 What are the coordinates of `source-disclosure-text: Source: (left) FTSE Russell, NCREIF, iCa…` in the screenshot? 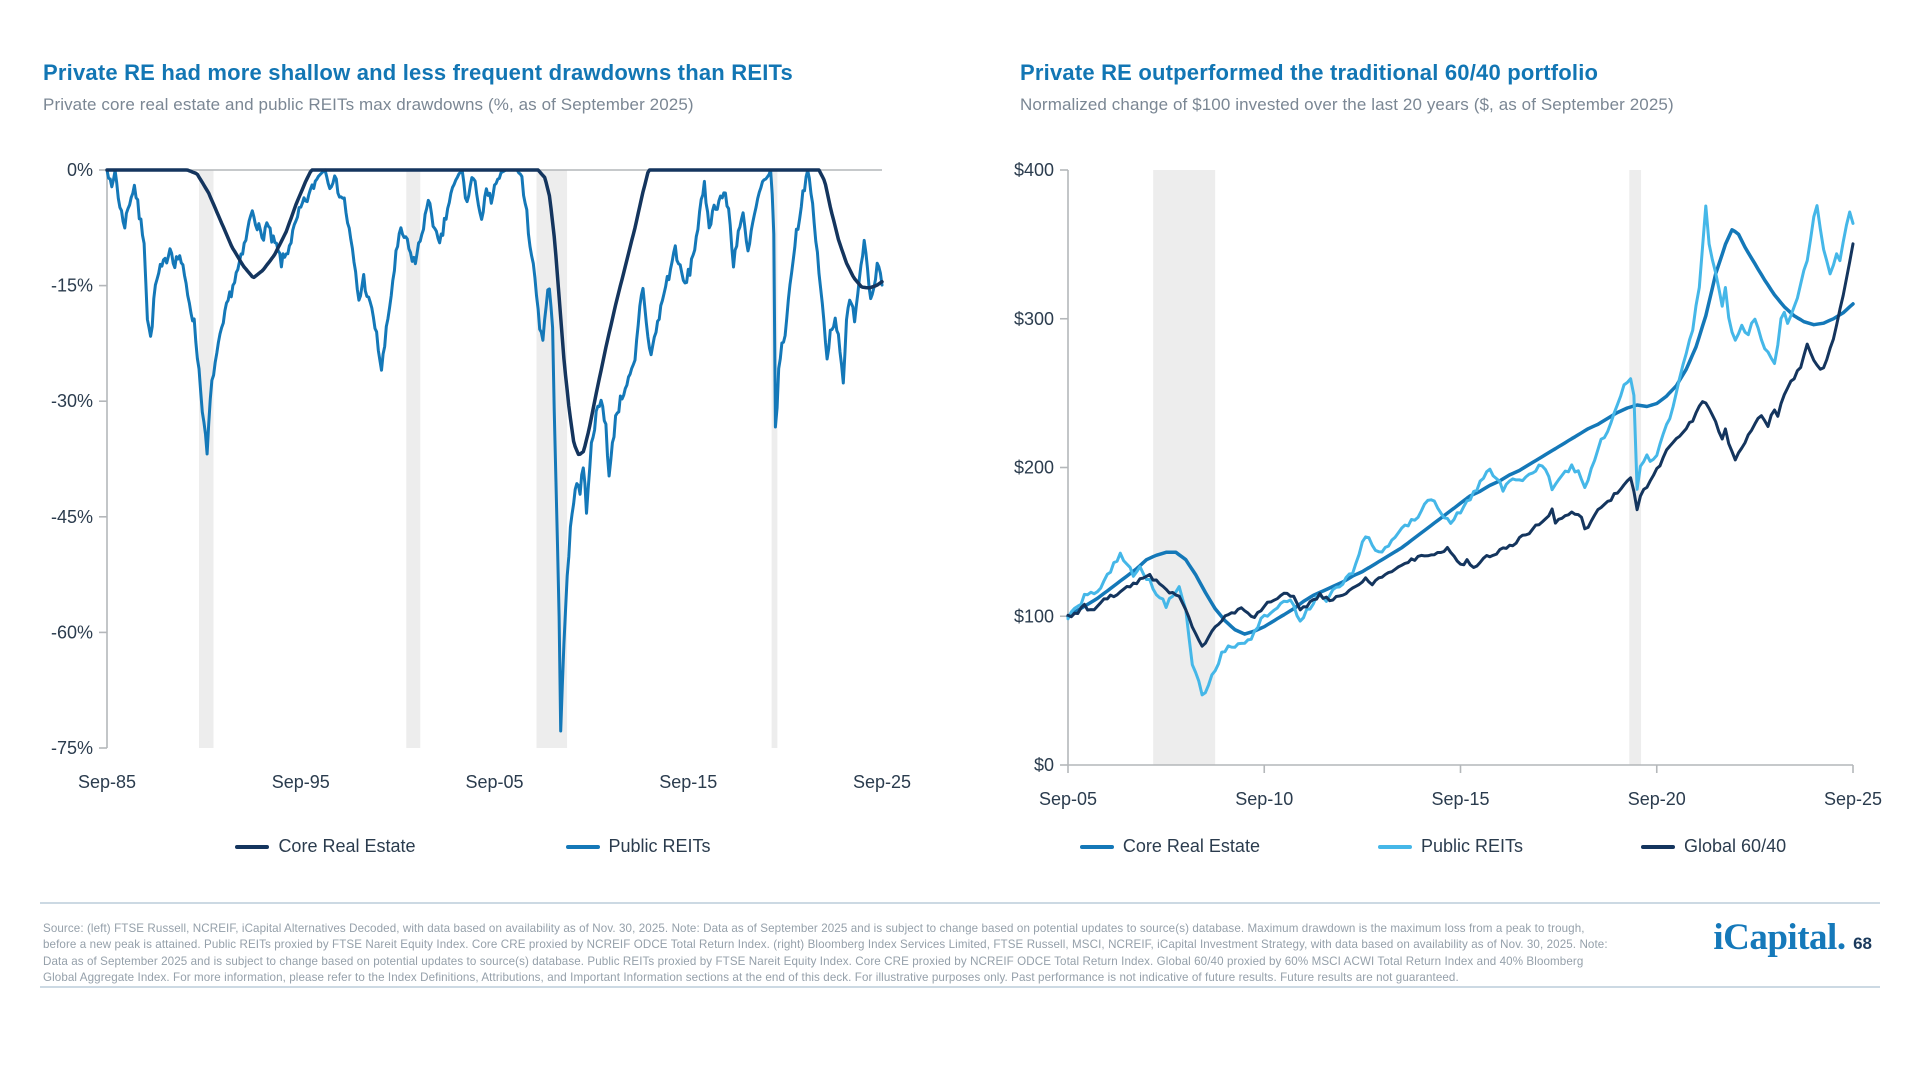 It's located at (825, 954).